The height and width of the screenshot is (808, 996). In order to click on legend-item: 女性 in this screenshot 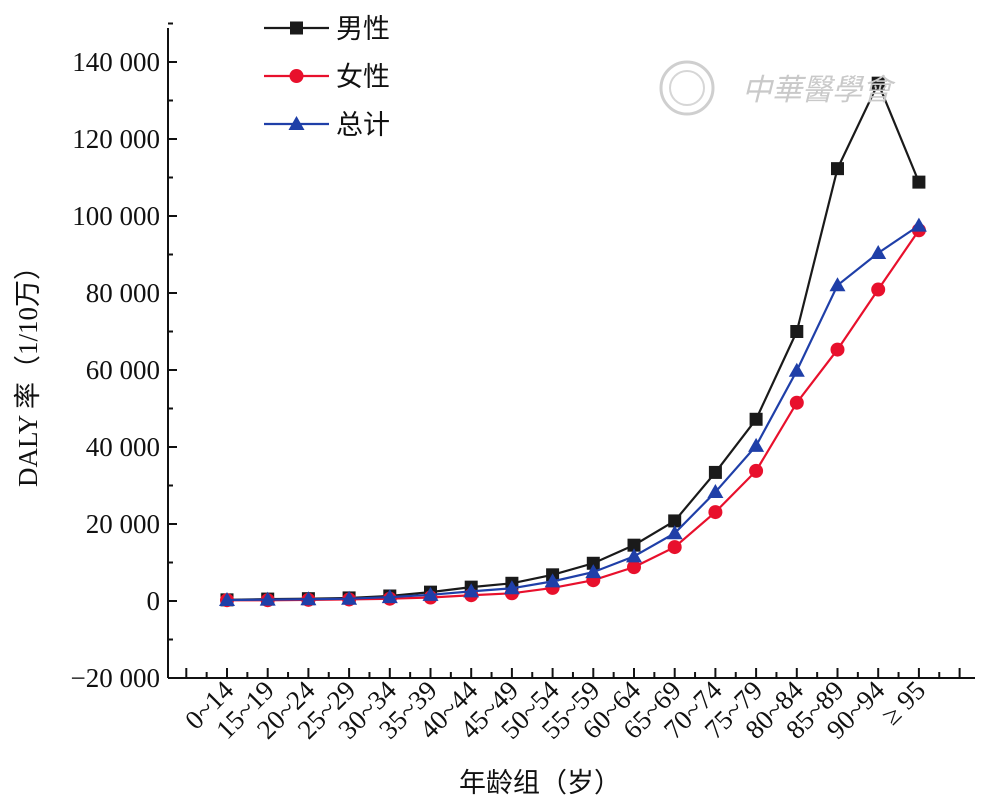, I will do `click(327, 77)`.